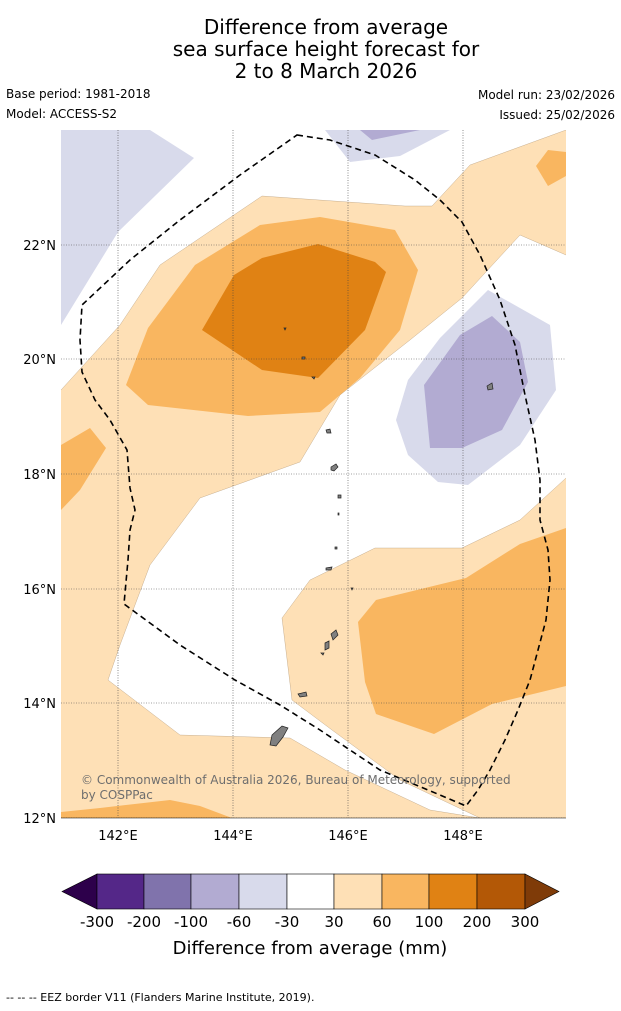 The height and width of the screenshot is (1011, 621). What do you see at coordinates (387, 146) in the screenshot?
I see `anomaly-region-minus30-north` at bounding box center [387, 146].